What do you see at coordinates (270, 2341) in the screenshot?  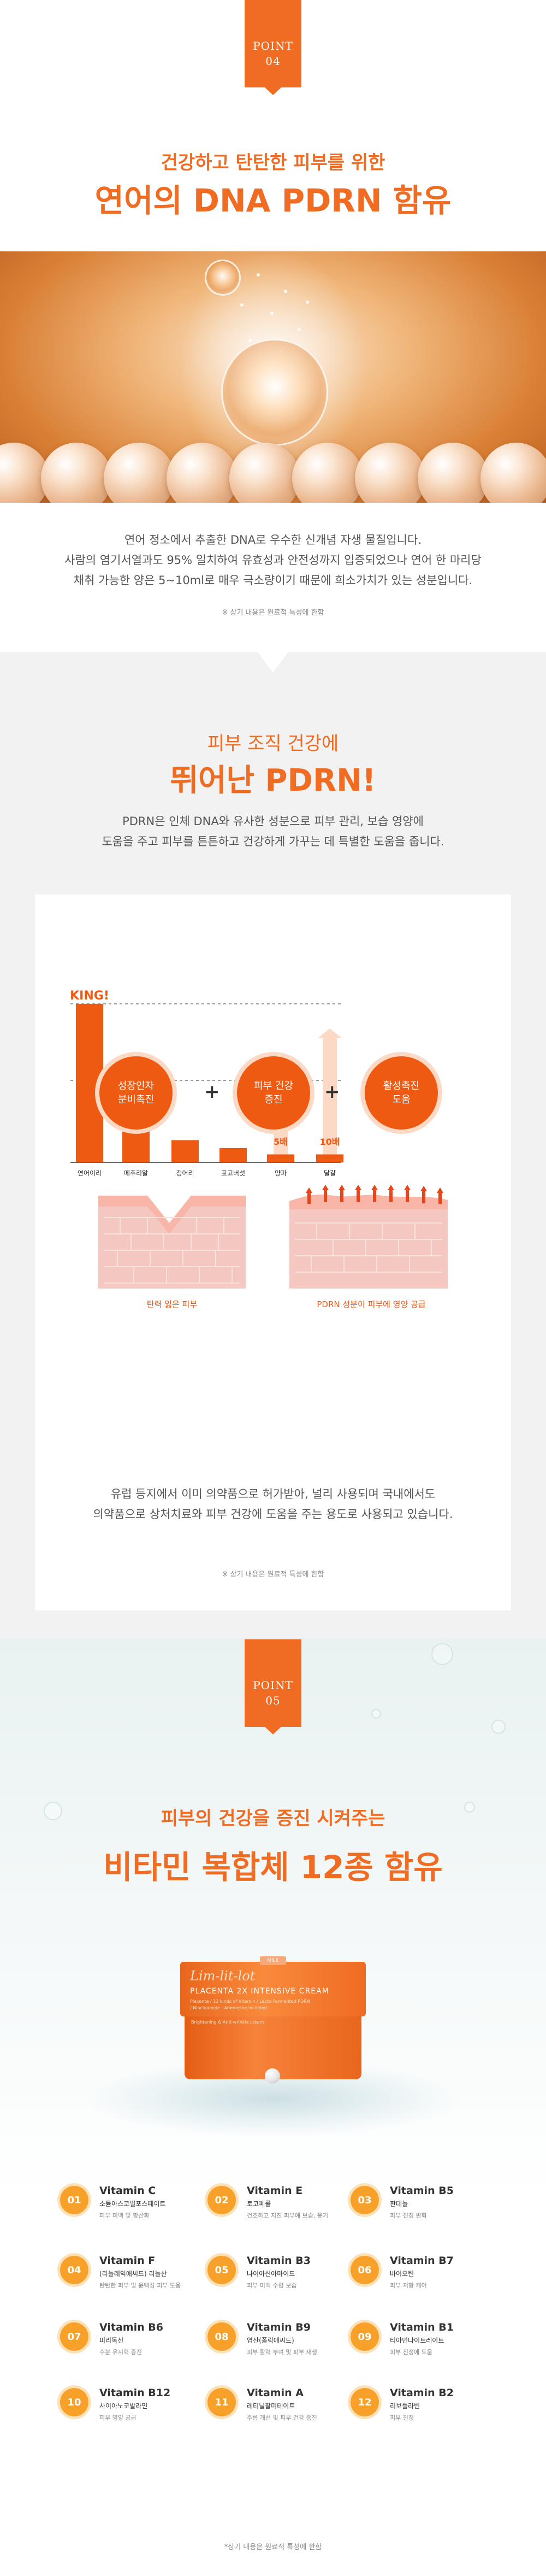 I see `vitamin-korean-name: 엽산(폴릭애씨드)` at bounding box center [270, 2341].